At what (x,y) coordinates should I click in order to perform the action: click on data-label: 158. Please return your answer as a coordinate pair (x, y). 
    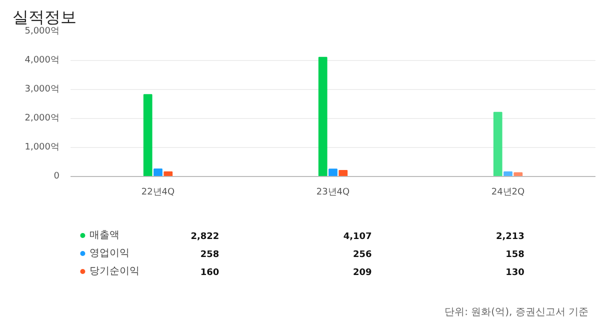
    Looking at the image, I should click on (515, 255).